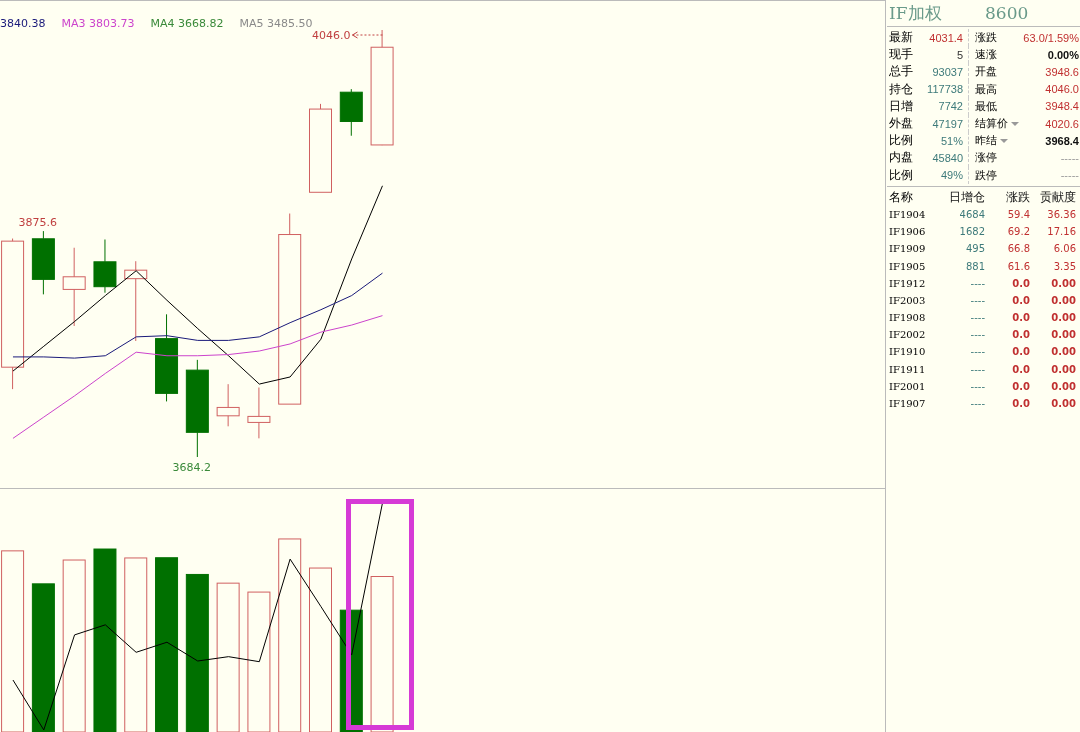  I want to click on text: 69.2, so click(1018, 232).